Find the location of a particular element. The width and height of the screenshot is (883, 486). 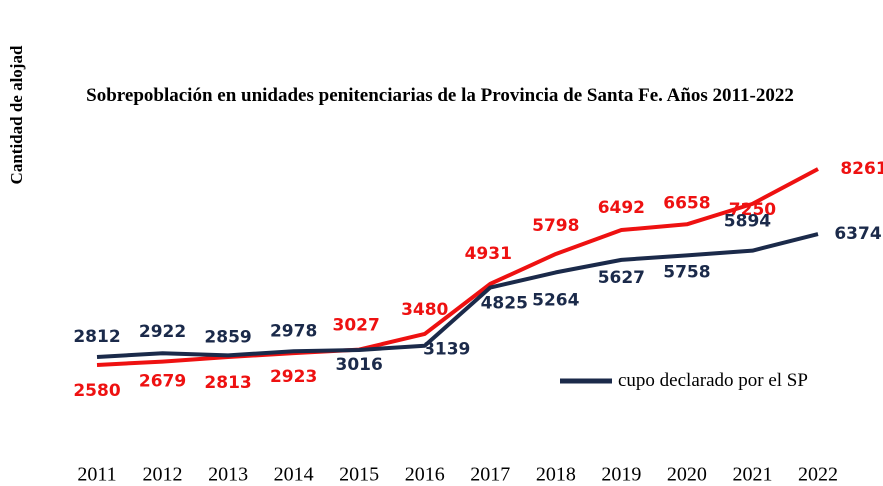

data-label: 3139 is located at coordinates (446, 350).